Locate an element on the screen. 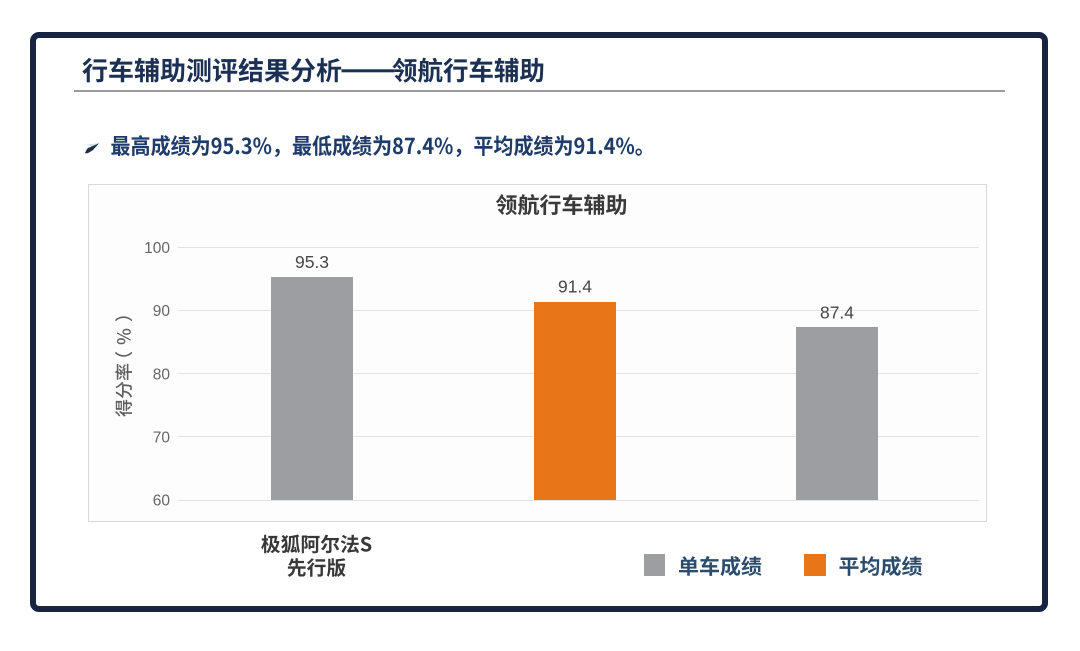 The width and height of the screenshot is (1080, 651). svg-text: 87.4 is located at coordinates (837, 312).